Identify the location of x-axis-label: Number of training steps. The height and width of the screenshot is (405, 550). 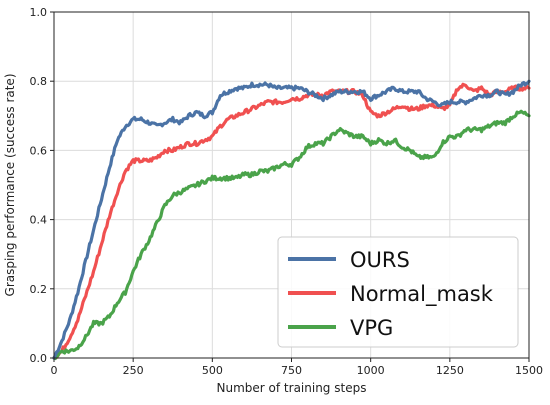
(292, 388).